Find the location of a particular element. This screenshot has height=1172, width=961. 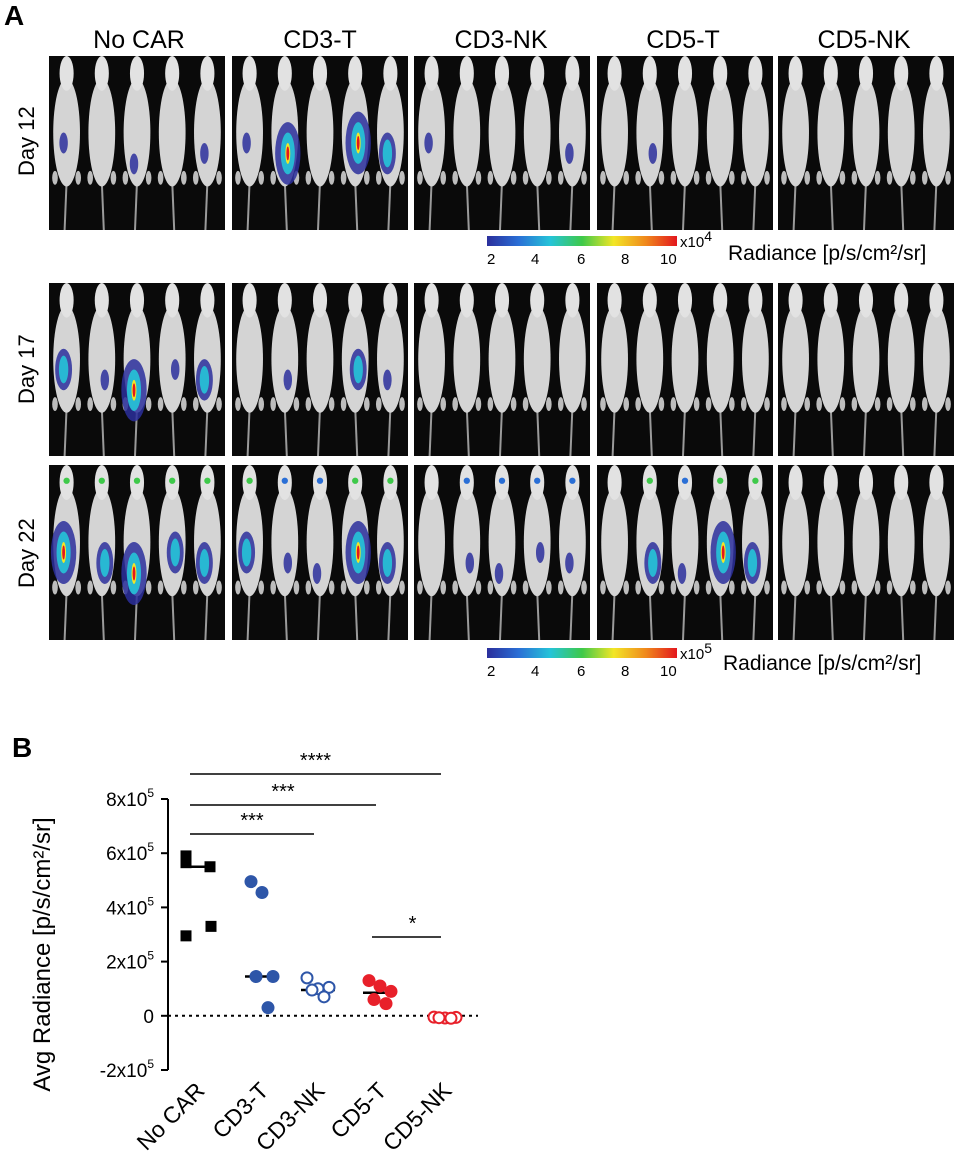

imaging-panel-day12-no-car is located at coordinates (137, 143).